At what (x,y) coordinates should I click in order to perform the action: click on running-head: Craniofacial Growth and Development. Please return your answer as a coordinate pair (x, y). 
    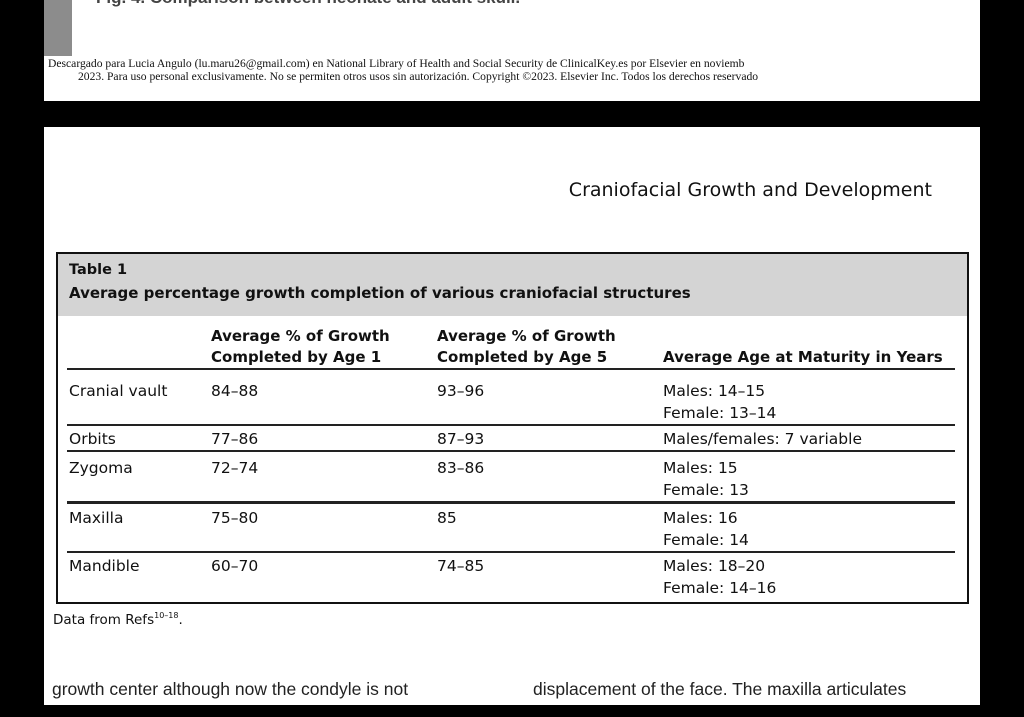
    Looking at the image, I should click on (750, 190).